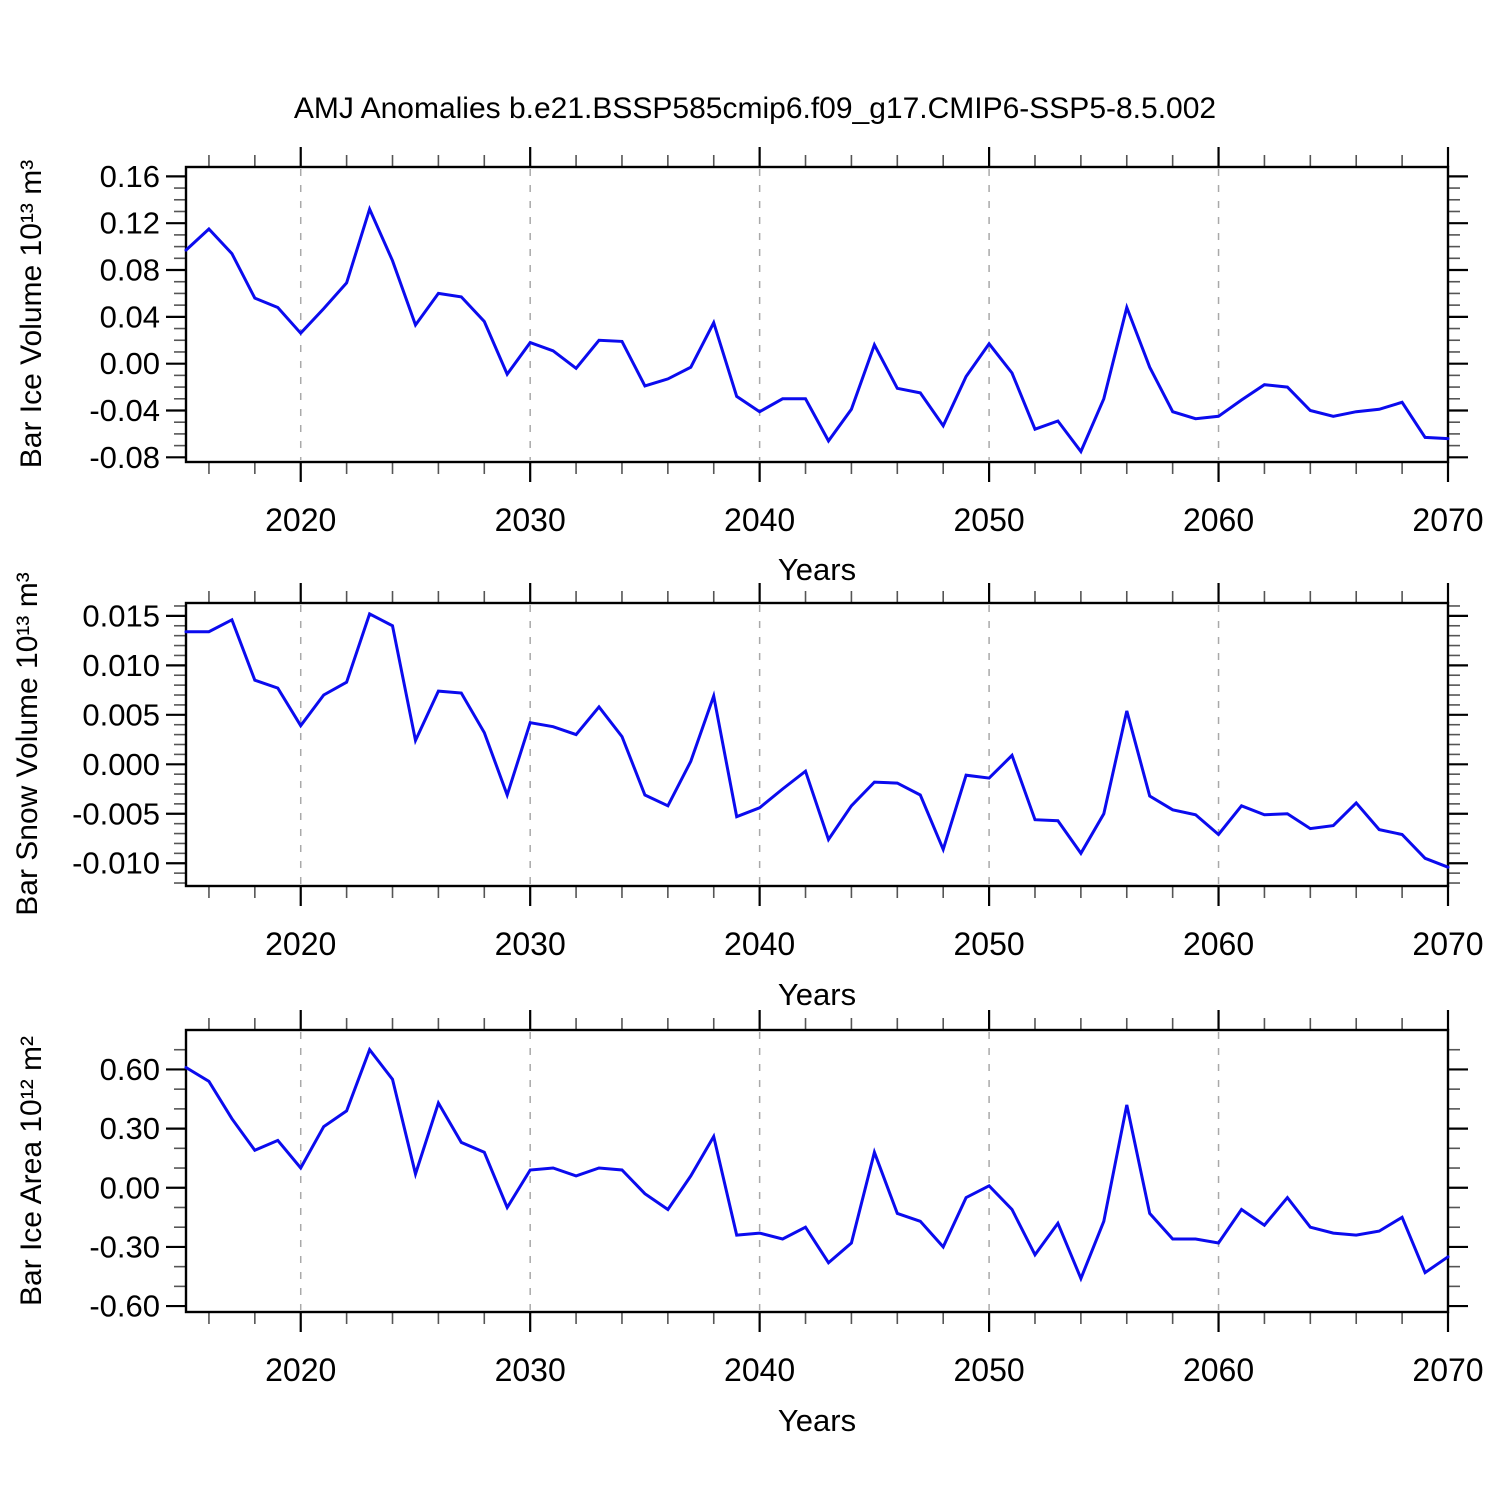  What do you see at coordinates (817, 994) in the screenshot?
I see `x-axis-label-years-panel2: Years` at bounding box center [817, 994].